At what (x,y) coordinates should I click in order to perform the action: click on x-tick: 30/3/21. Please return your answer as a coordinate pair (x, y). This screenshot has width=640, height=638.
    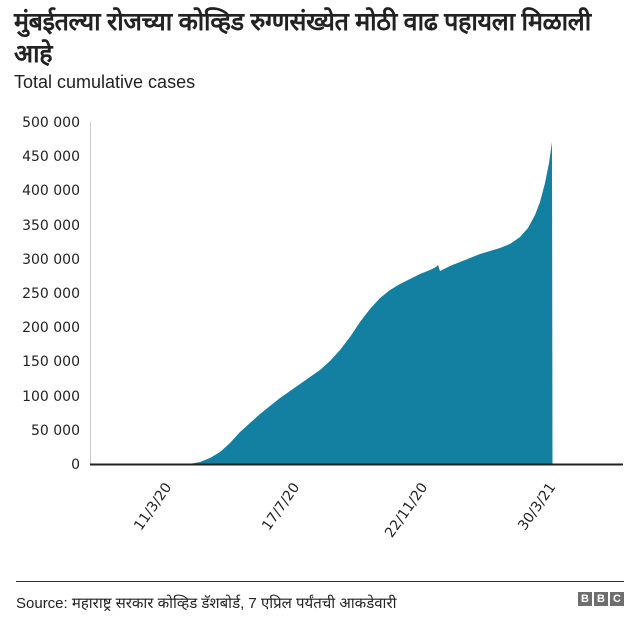
    Looking at the image, I should click on (537, 506).